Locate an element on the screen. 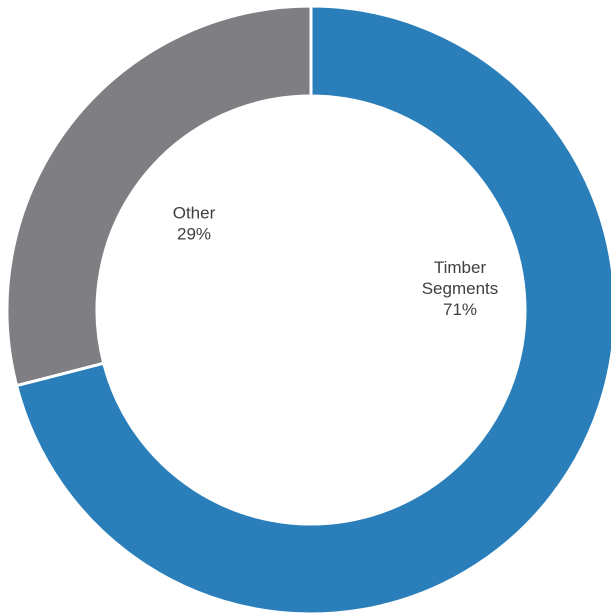  slice-label-timber-segments: Timber Segments 71% is located at coordinates (460, 288).